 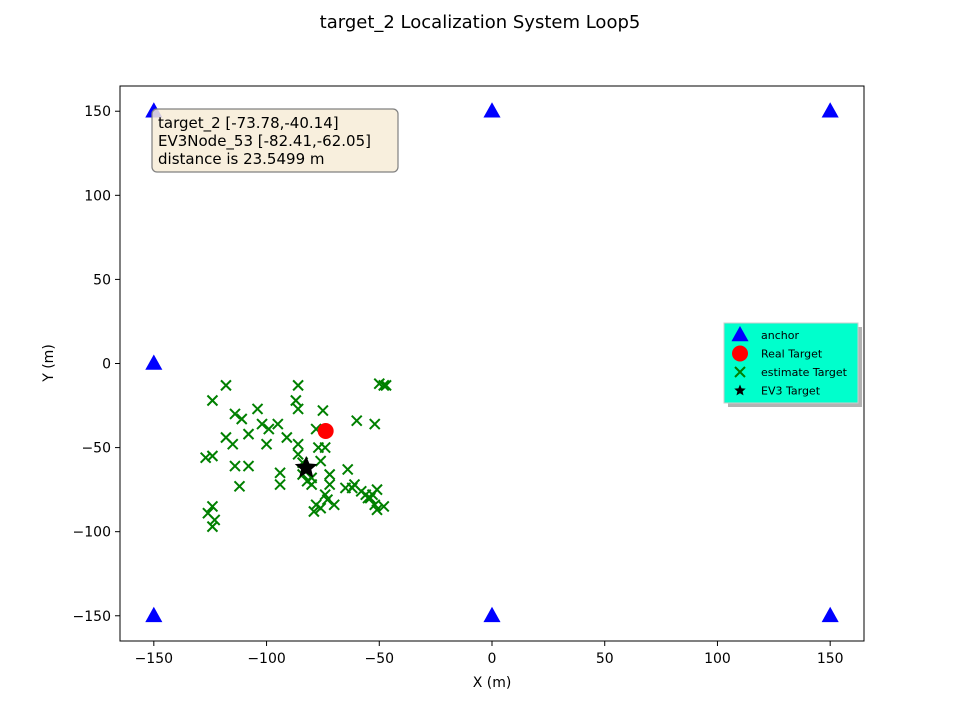 What do you see at coordinates (49, 363) in the screenshot?
I see `y-axis-label: Y (m)` at bounding box center [49, 363].